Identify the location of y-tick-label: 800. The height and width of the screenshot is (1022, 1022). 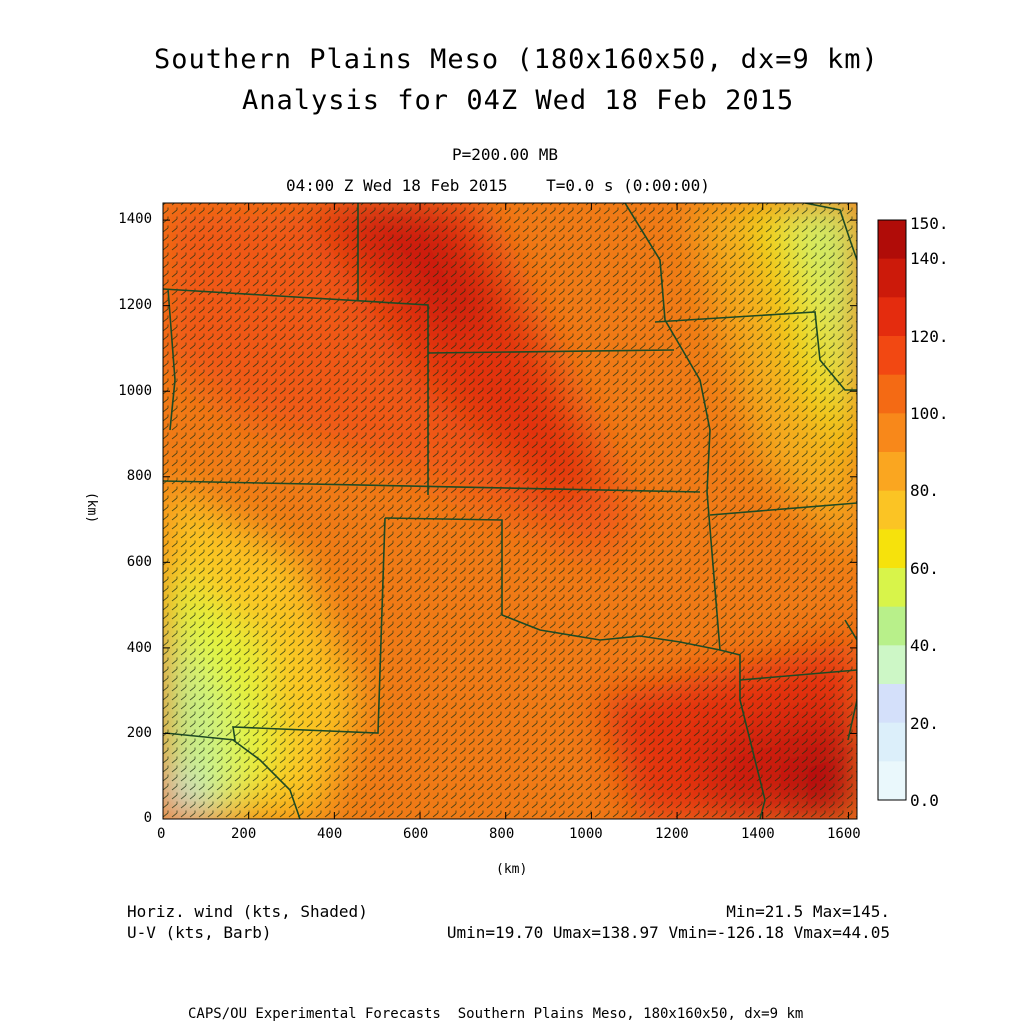
(139, 476).